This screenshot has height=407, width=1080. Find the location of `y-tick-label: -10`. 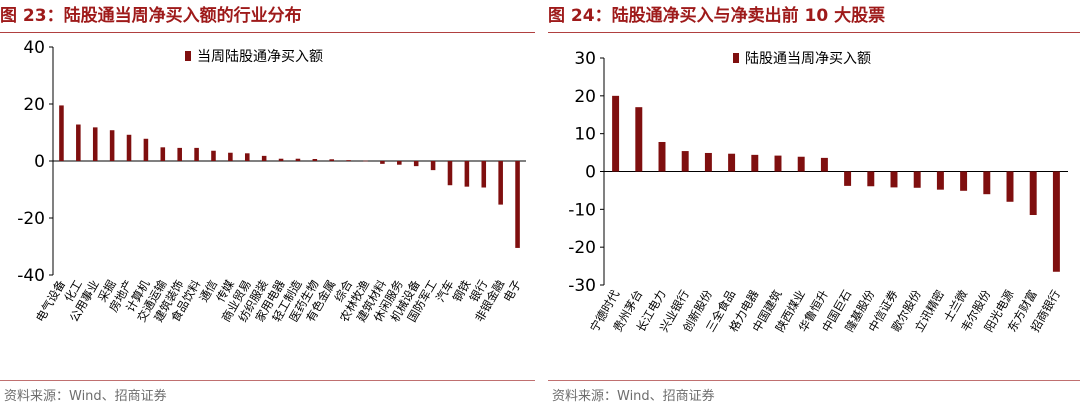

y-tick-label: -10 is located at coordinates (582, 210).